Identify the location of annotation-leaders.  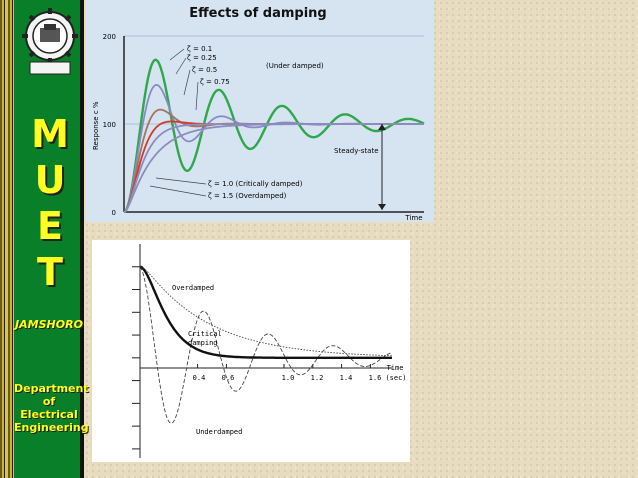
(178, 122).